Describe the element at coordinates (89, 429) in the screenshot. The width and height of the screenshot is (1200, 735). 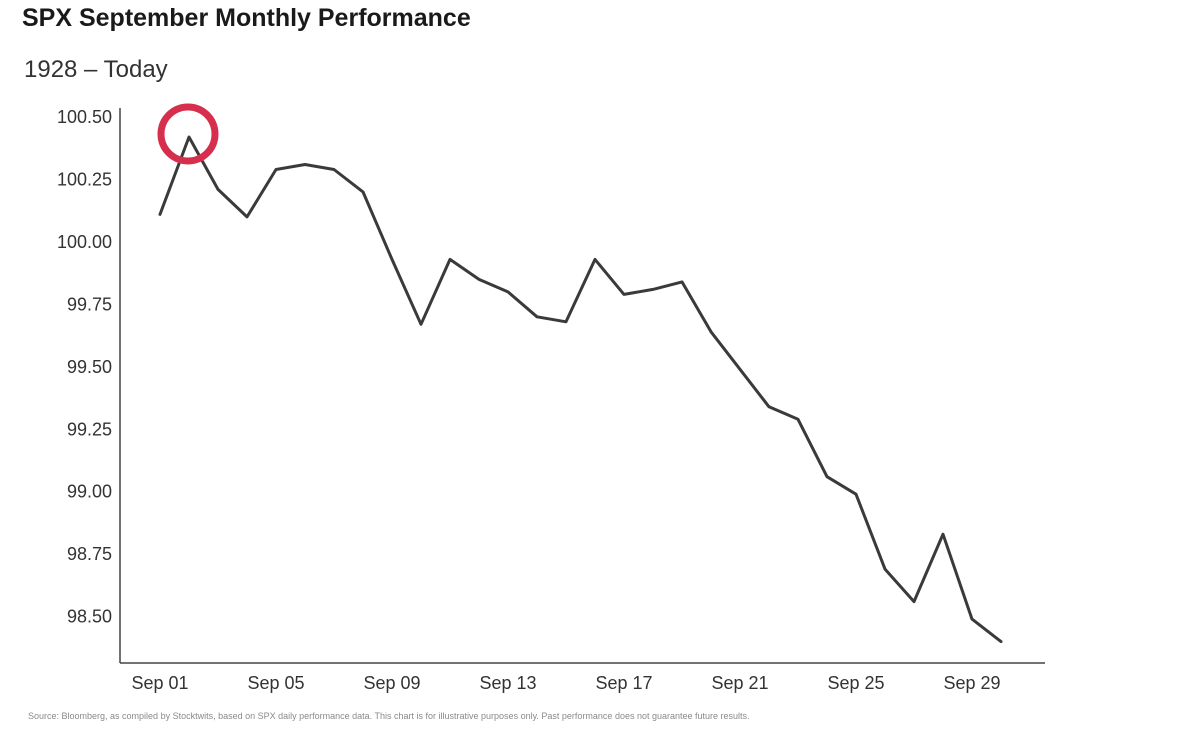
I see `y-tick-label: 99.25` at that location.